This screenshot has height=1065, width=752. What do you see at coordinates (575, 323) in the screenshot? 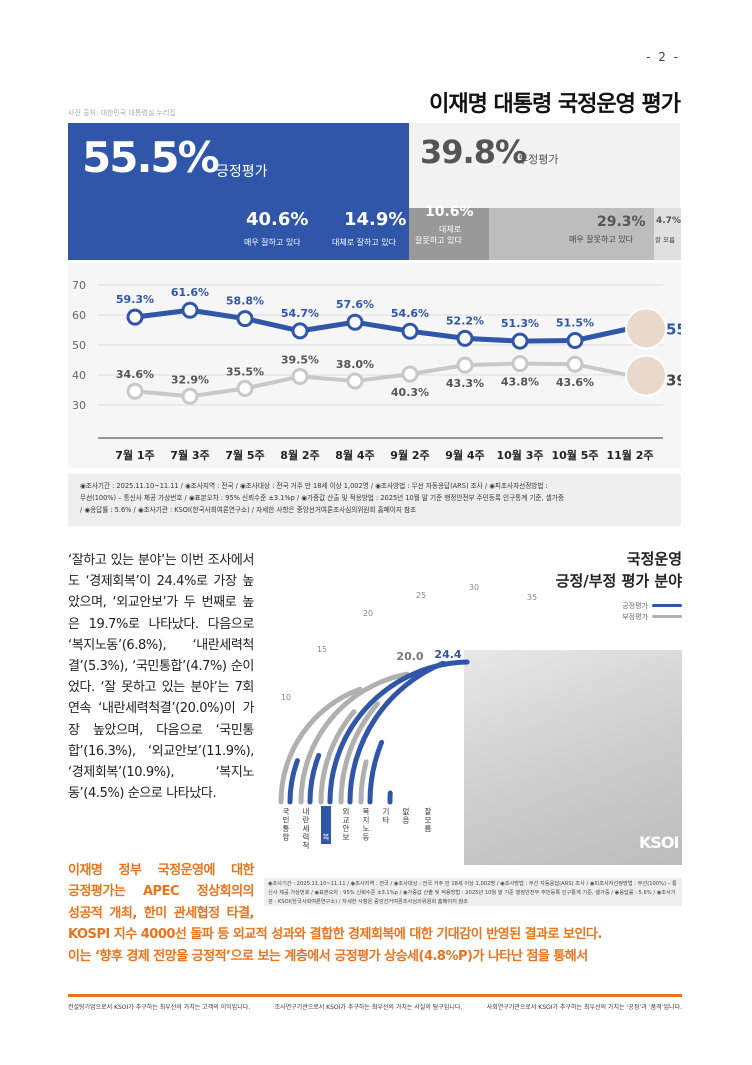
I see `positive-data-label: 51.5%` at bounding box center [575, 323].